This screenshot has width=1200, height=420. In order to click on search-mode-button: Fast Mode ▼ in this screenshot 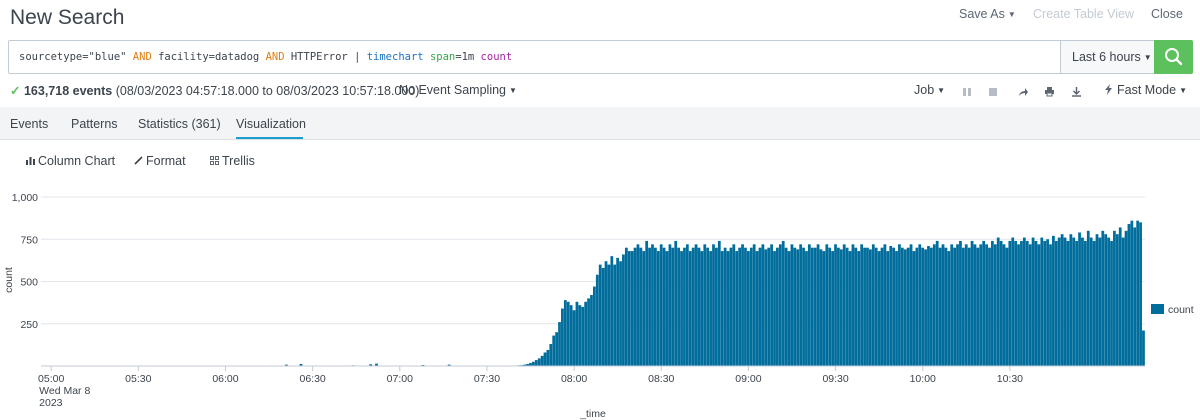, I will do `click(1145, 90)`.